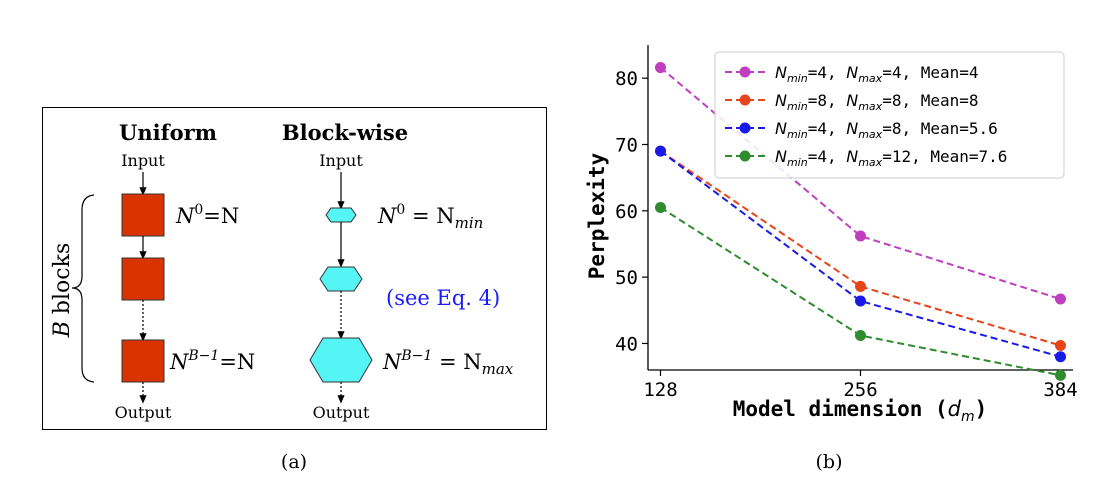 The width and height of the screenshot is (1117, 490). I want to click on uniform-input-label: Input, so click(143, 160).